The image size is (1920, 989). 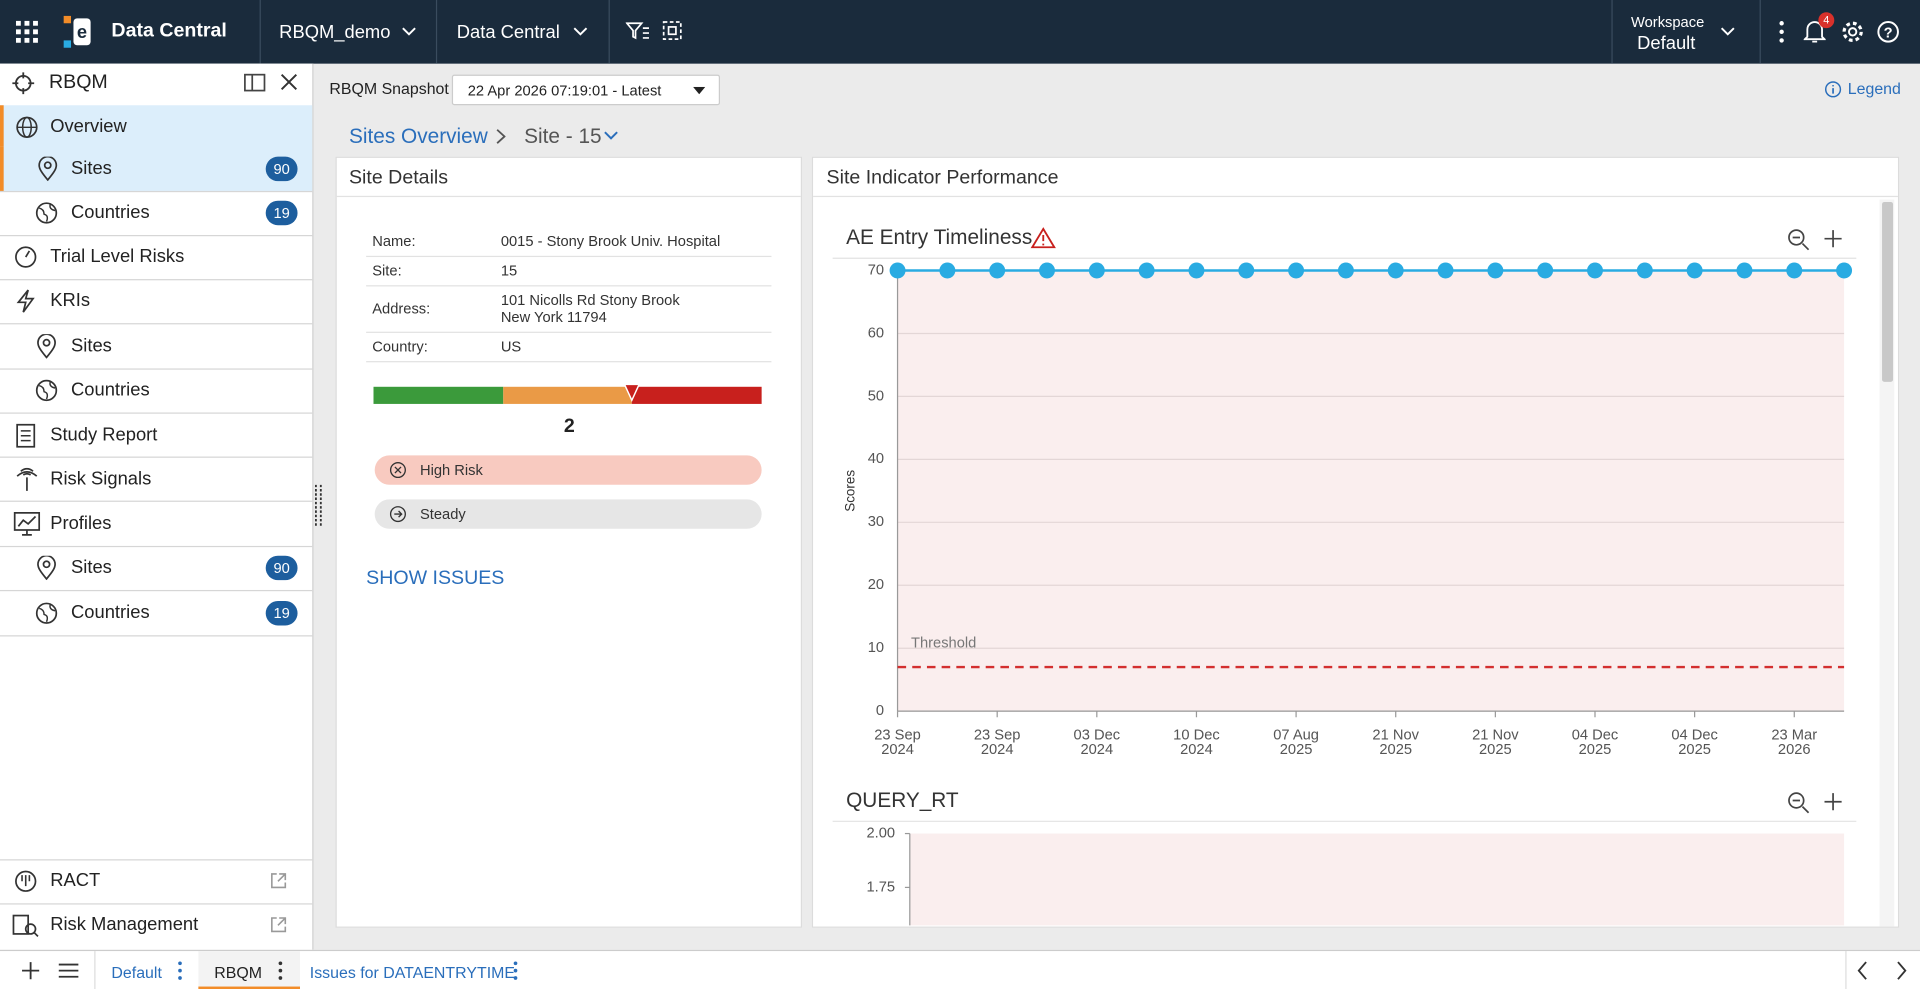 I want to click on workspace-name: Default, so click(x=1666, y=43).